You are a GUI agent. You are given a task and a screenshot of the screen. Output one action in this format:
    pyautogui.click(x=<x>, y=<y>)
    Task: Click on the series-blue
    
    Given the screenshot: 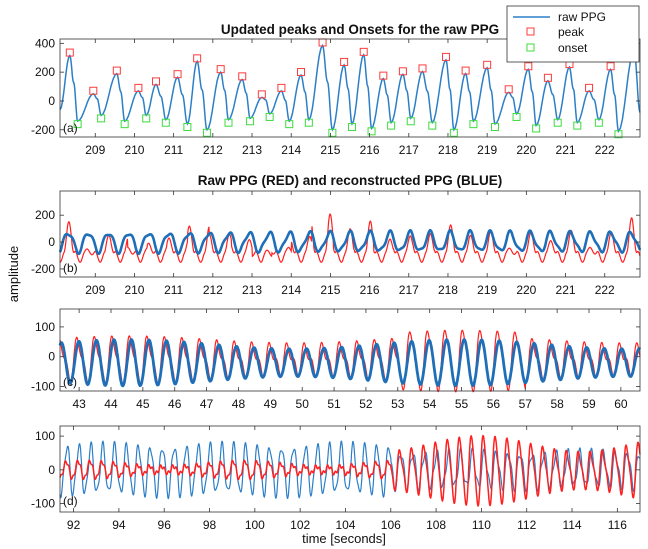 What is the action you would take?
    pyautogui.click(x=350, y=470)
    